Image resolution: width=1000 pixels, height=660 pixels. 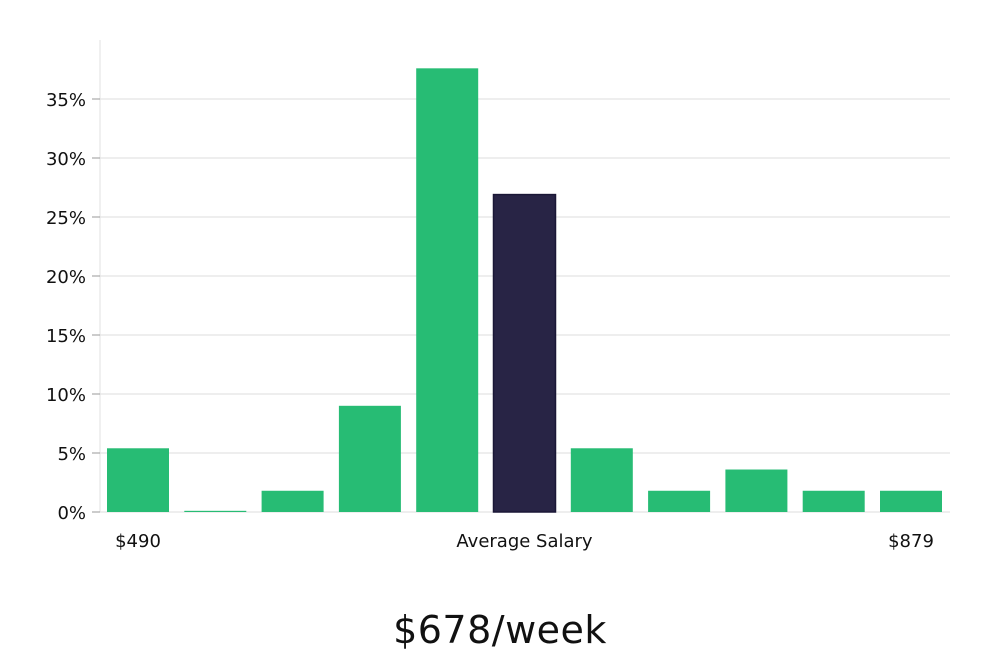 What do you see at coordinates (911, 541) in the screenshot?
I see `x-label-max: $879` at bounding box center [911, 541].